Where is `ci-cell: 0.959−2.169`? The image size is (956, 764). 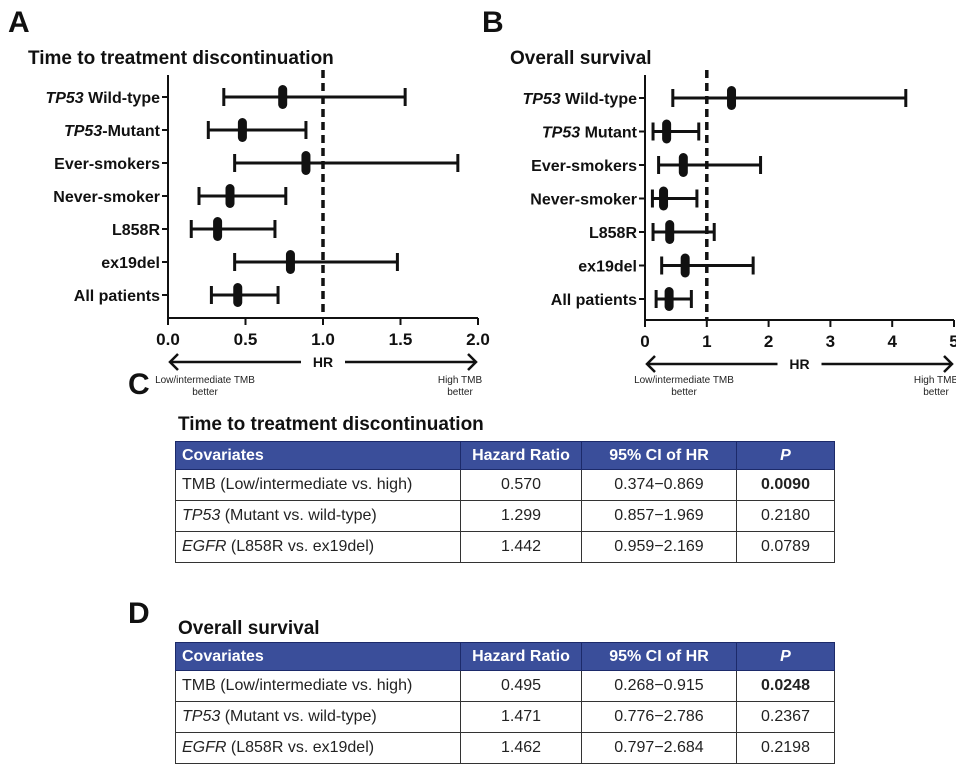 ci-cell: 0.959−2.169 is located at coordinates (659, 547).